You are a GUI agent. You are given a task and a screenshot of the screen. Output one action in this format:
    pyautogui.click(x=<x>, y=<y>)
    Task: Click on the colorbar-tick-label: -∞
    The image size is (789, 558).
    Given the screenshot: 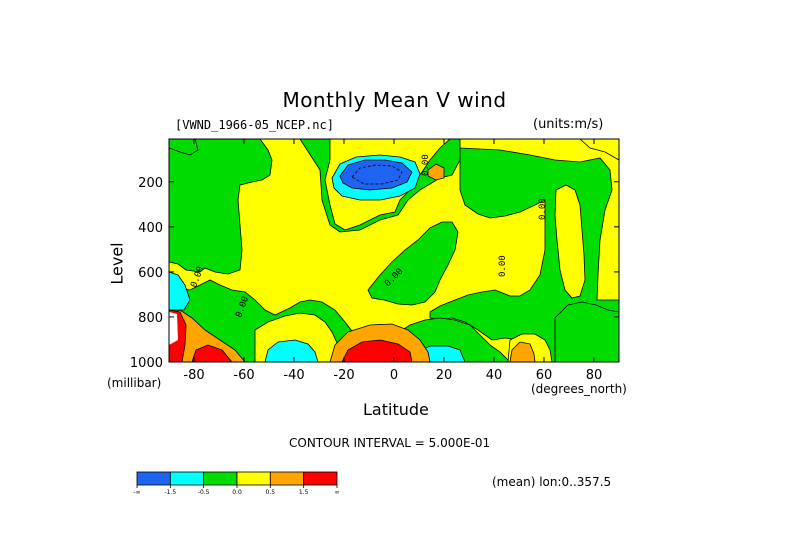 What is the action you would take?
    pyautogui.click(x=136, y=492)
    